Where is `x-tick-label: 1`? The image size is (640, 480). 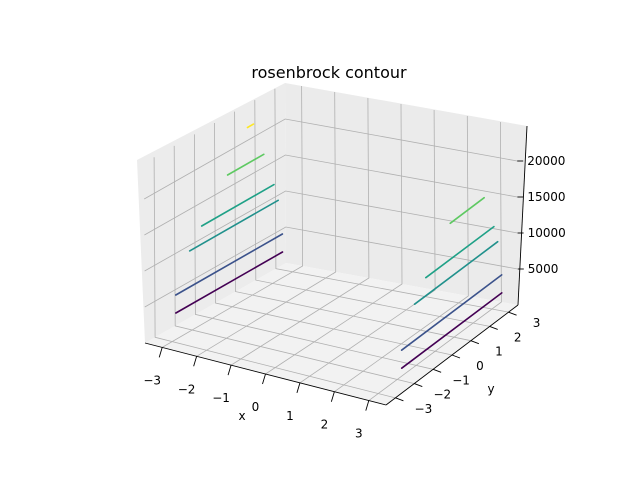
x-tick-label: 1 is located at coordinates (290, 416).